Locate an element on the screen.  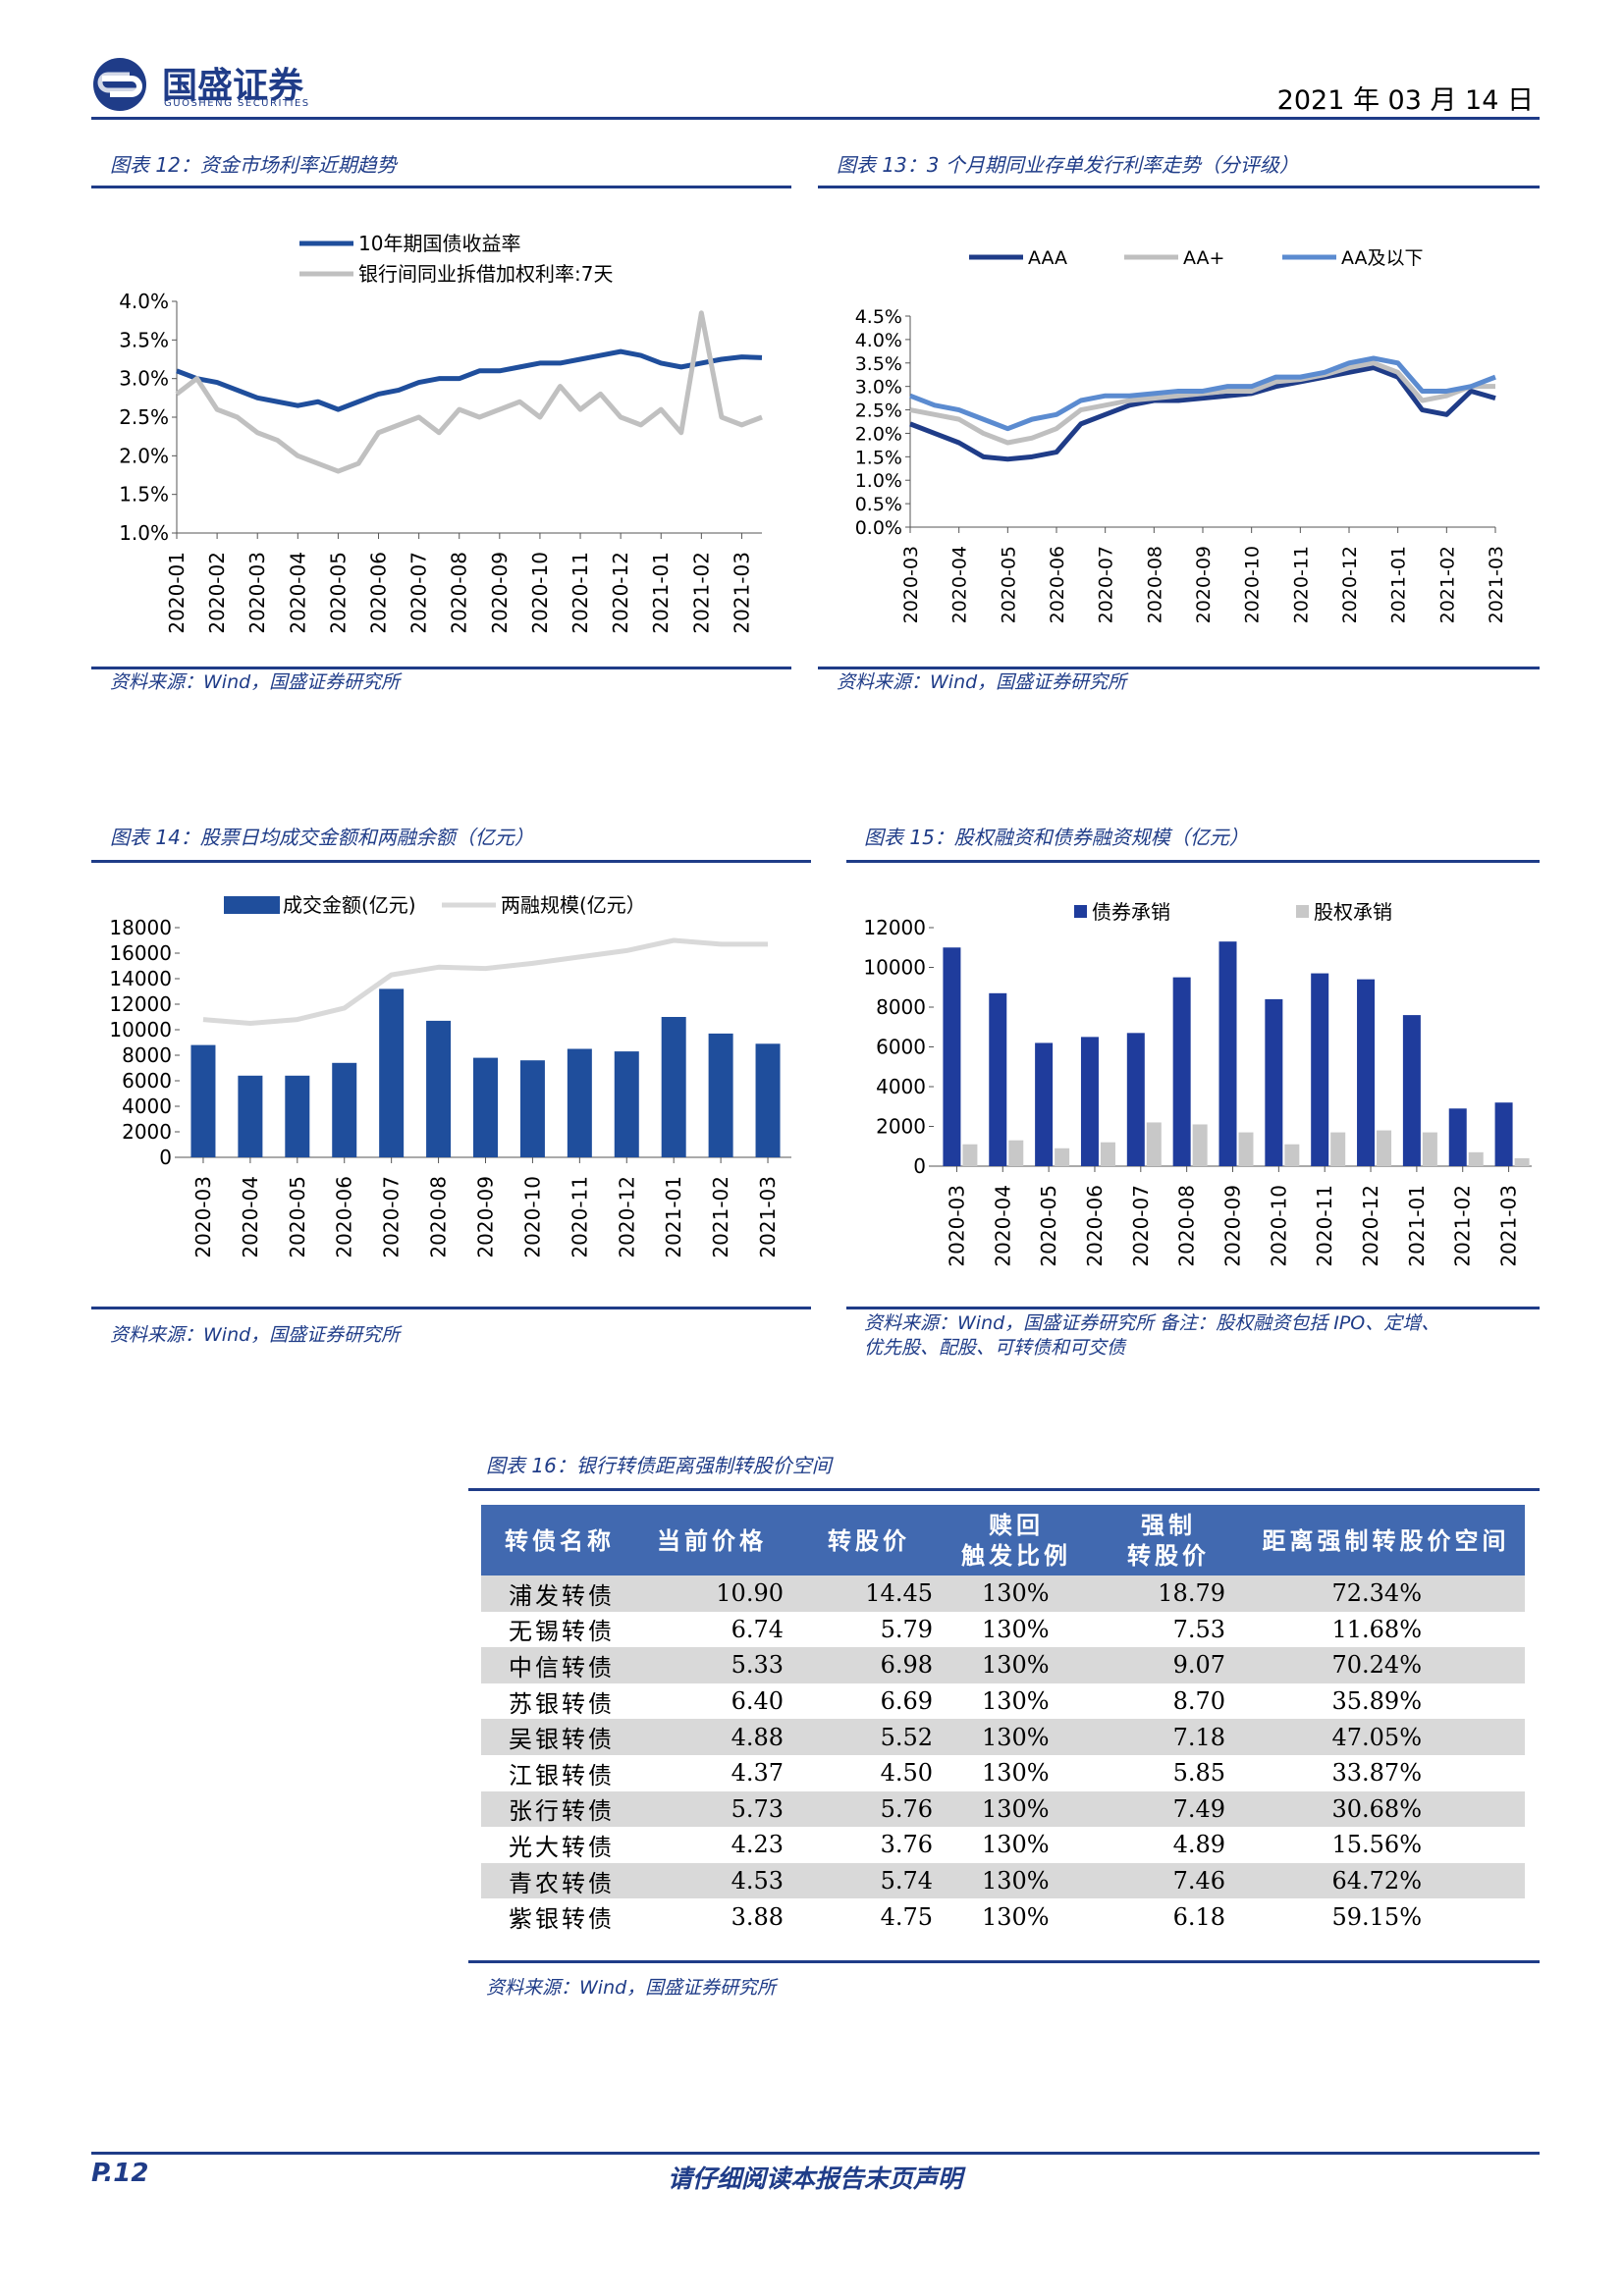
page-number: P.12 is located at coordinates (120, 2173).